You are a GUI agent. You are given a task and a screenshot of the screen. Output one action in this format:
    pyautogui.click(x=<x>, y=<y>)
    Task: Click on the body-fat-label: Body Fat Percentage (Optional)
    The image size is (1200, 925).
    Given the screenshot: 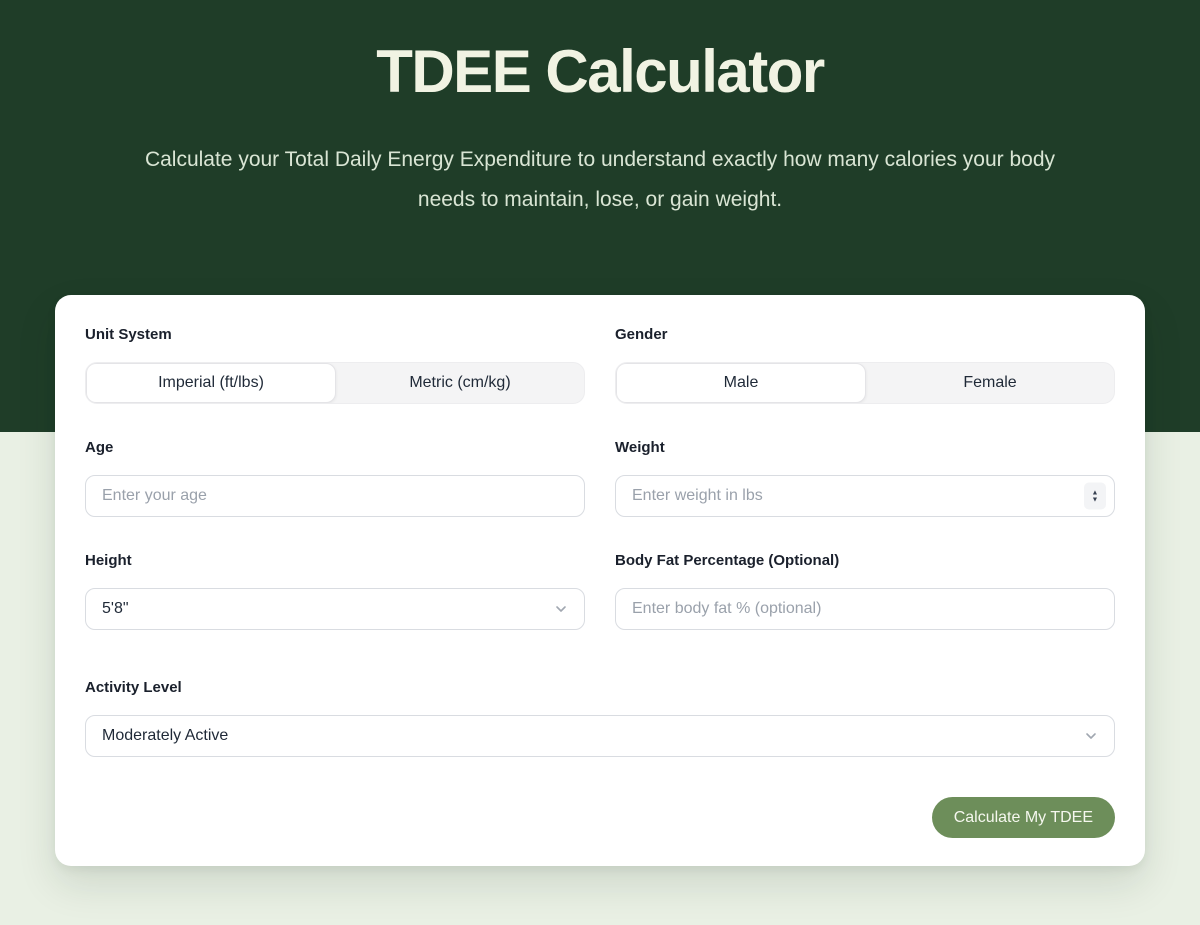 What is the action you would take?
    pyautogui.click(x=727, y=560)
    